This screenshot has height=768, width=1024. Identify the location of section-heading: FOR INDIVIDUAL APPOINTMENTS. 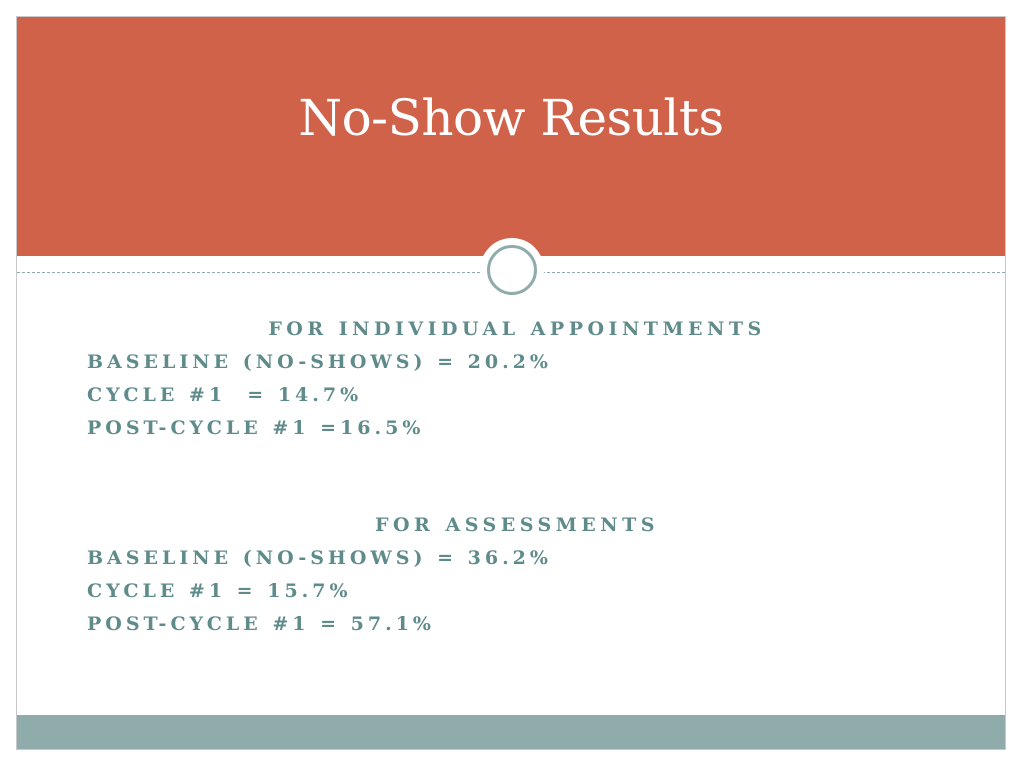
(517, 329).